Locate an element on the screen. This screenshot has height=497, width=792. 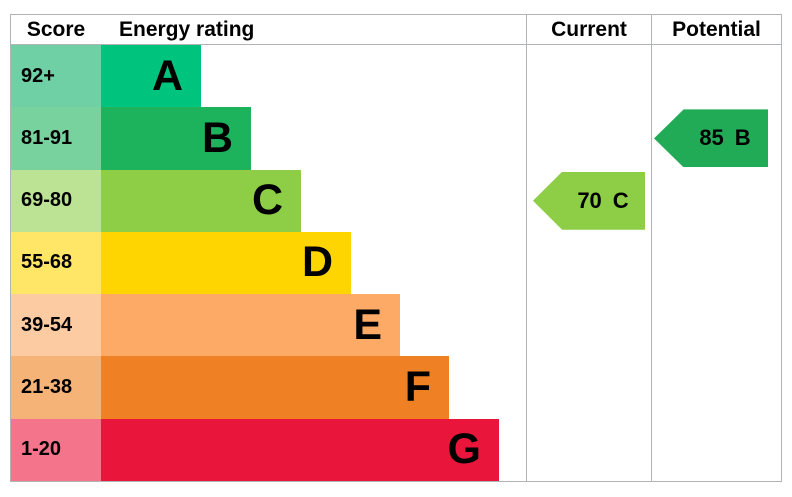
score-header: Score is located at coordinates (56, 29).